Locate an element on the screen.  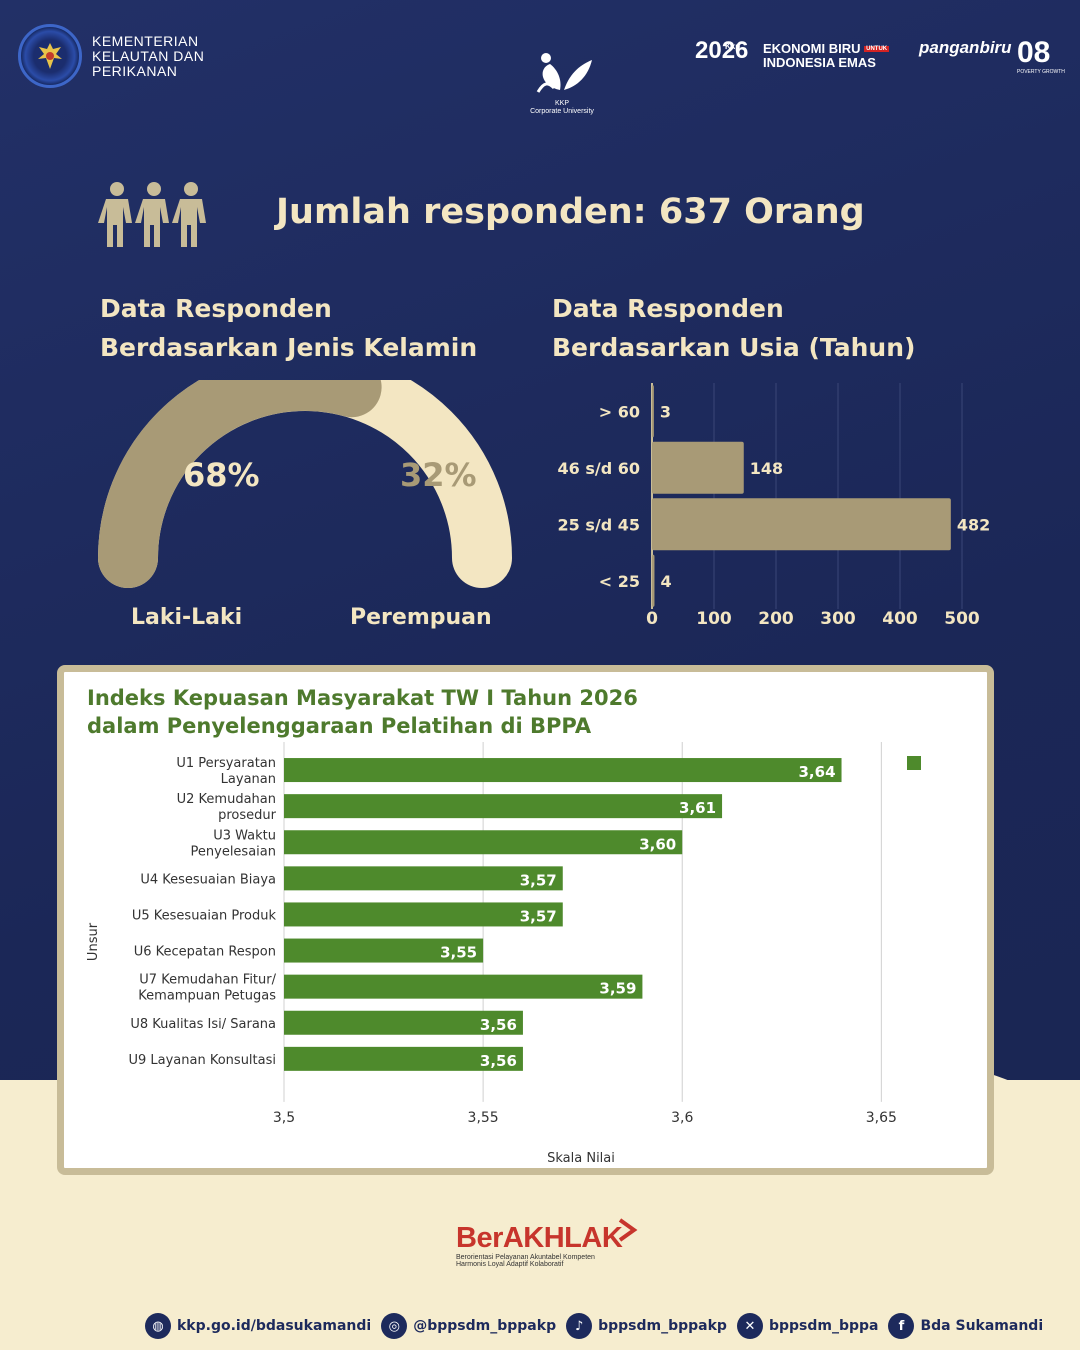
corpu-label: Corporate University is located at coordinates (562, 111).